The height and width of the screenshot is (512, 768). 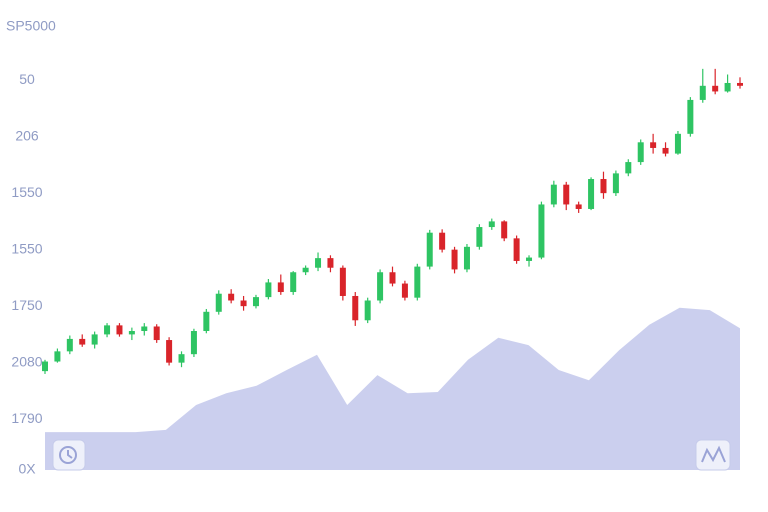 I want to click on left-icon, so click(x=69, y=455).